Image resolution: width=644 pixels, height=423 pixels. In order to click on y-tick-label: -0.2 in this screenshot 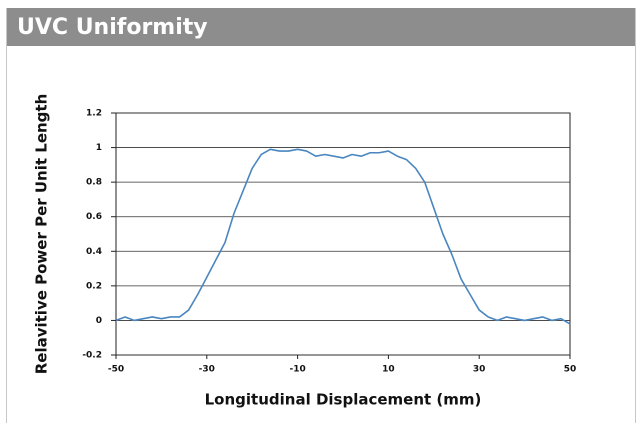, I will do `click(92, 356)`.